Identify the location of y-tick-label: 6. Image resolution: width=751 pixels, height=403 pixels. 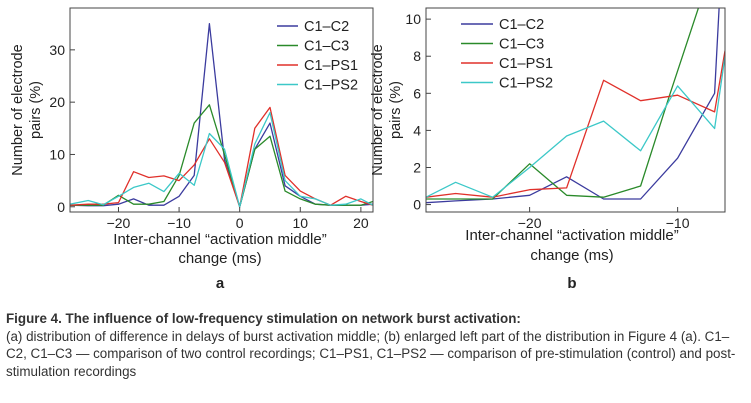
(417, 93).